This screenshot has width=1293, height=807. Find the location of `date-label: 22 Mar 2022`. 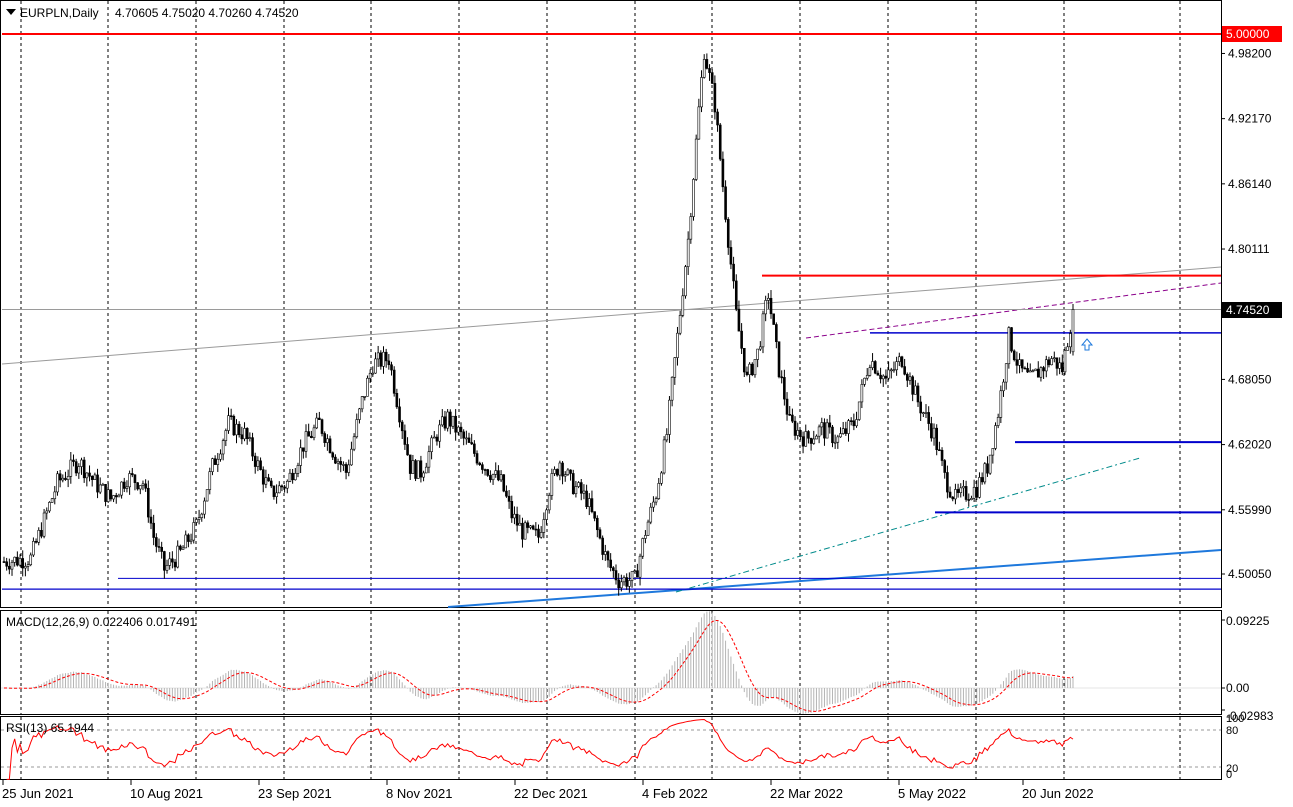

date-label: 22 Mar 2022 is located at coordinates (806, 793).